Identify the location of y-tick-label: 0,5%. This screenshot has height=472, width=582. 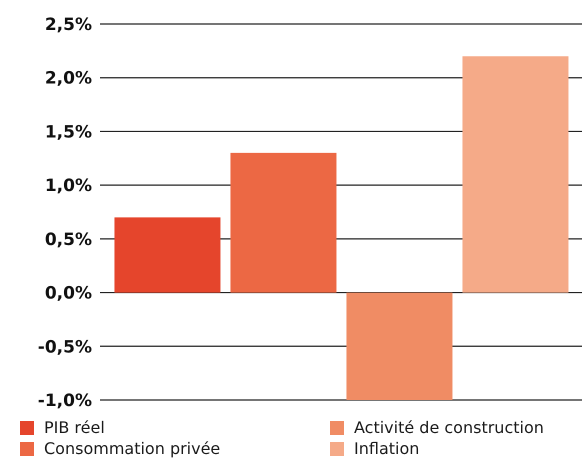
(68, 240).